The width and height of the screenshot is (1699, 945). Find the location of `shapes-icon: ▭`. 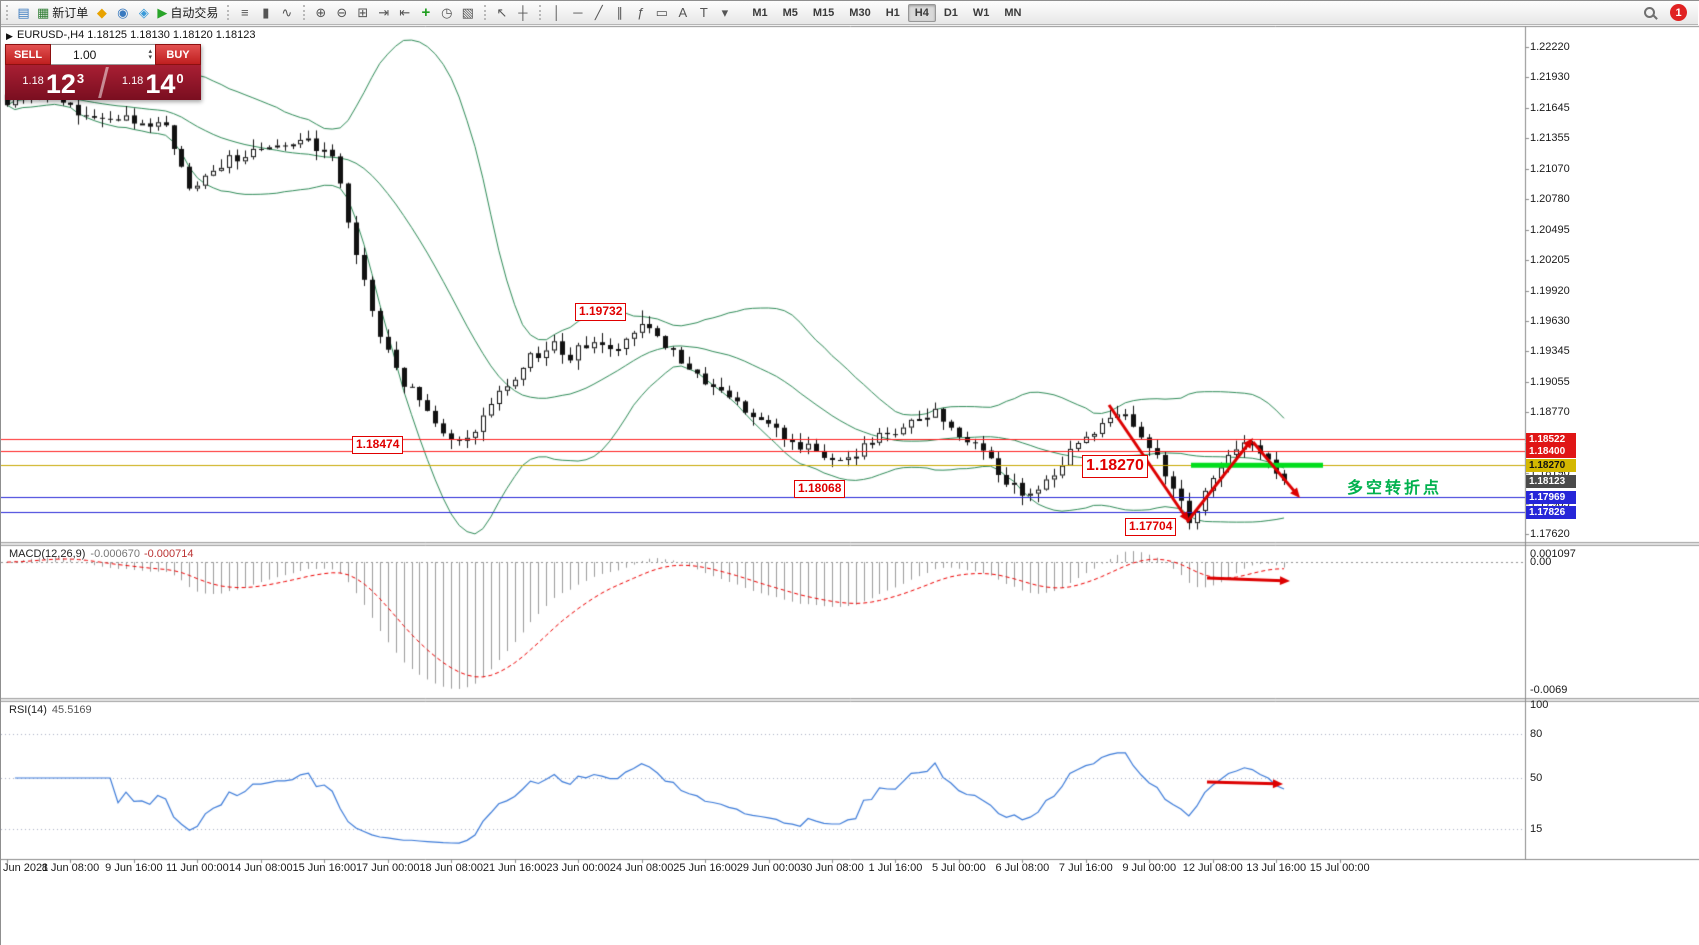

shapes-icon: ▭ is located at coordinates (661, 13).